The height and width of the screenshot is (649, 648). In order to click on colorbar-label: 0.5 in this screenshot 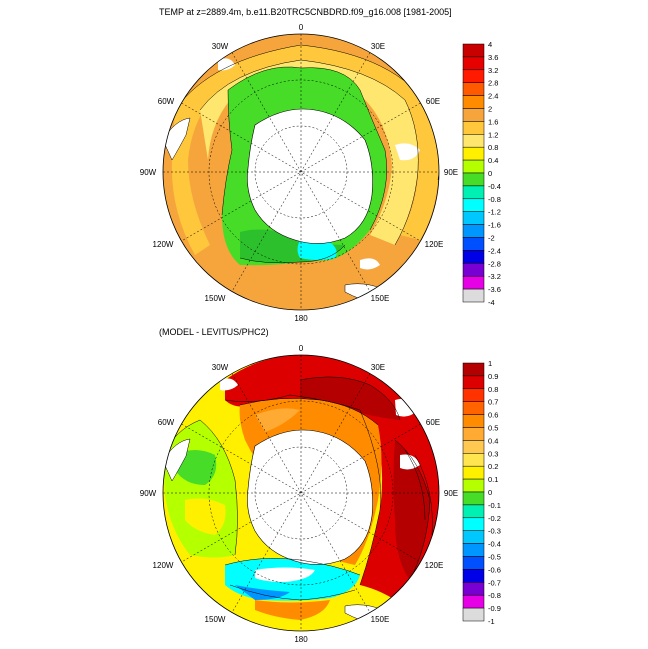, I will do `click(493, 428)`.